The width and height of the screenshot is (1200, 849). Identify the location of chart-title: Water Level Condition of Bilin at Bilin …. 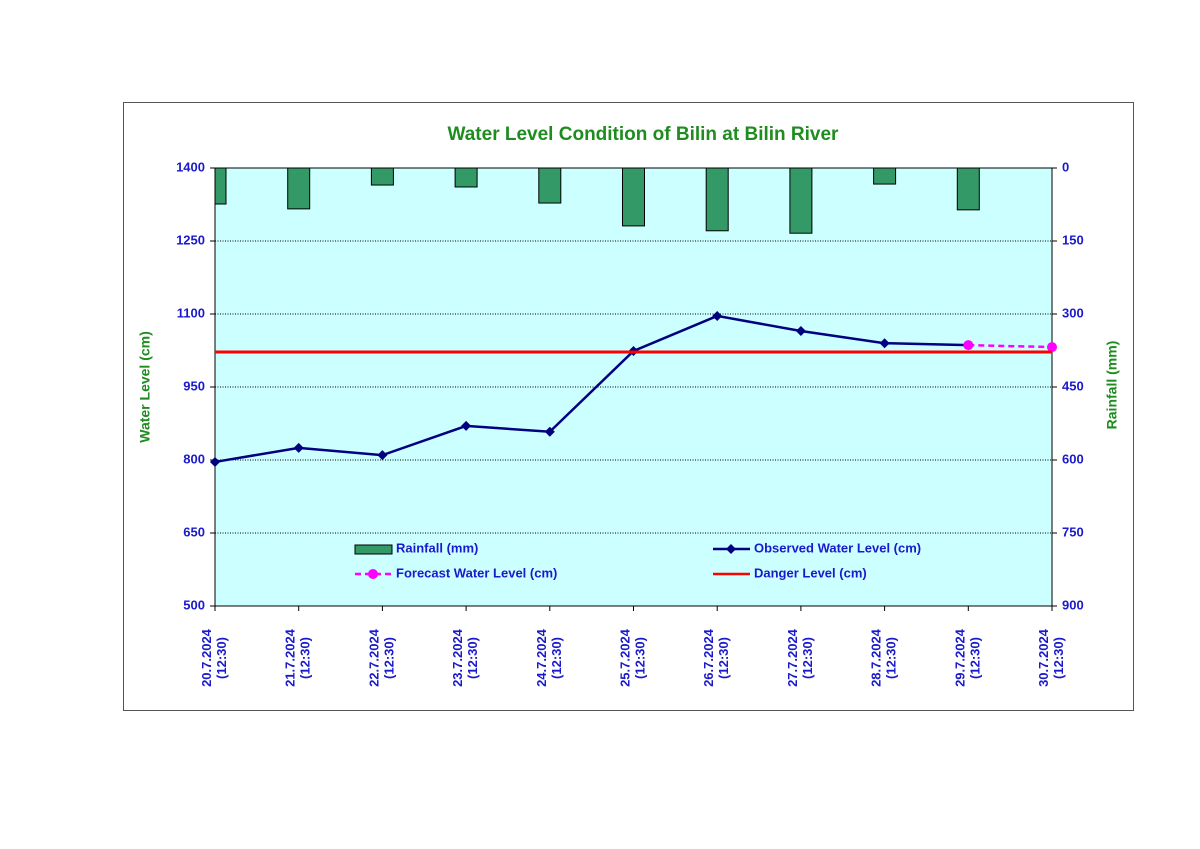
(644, 134).